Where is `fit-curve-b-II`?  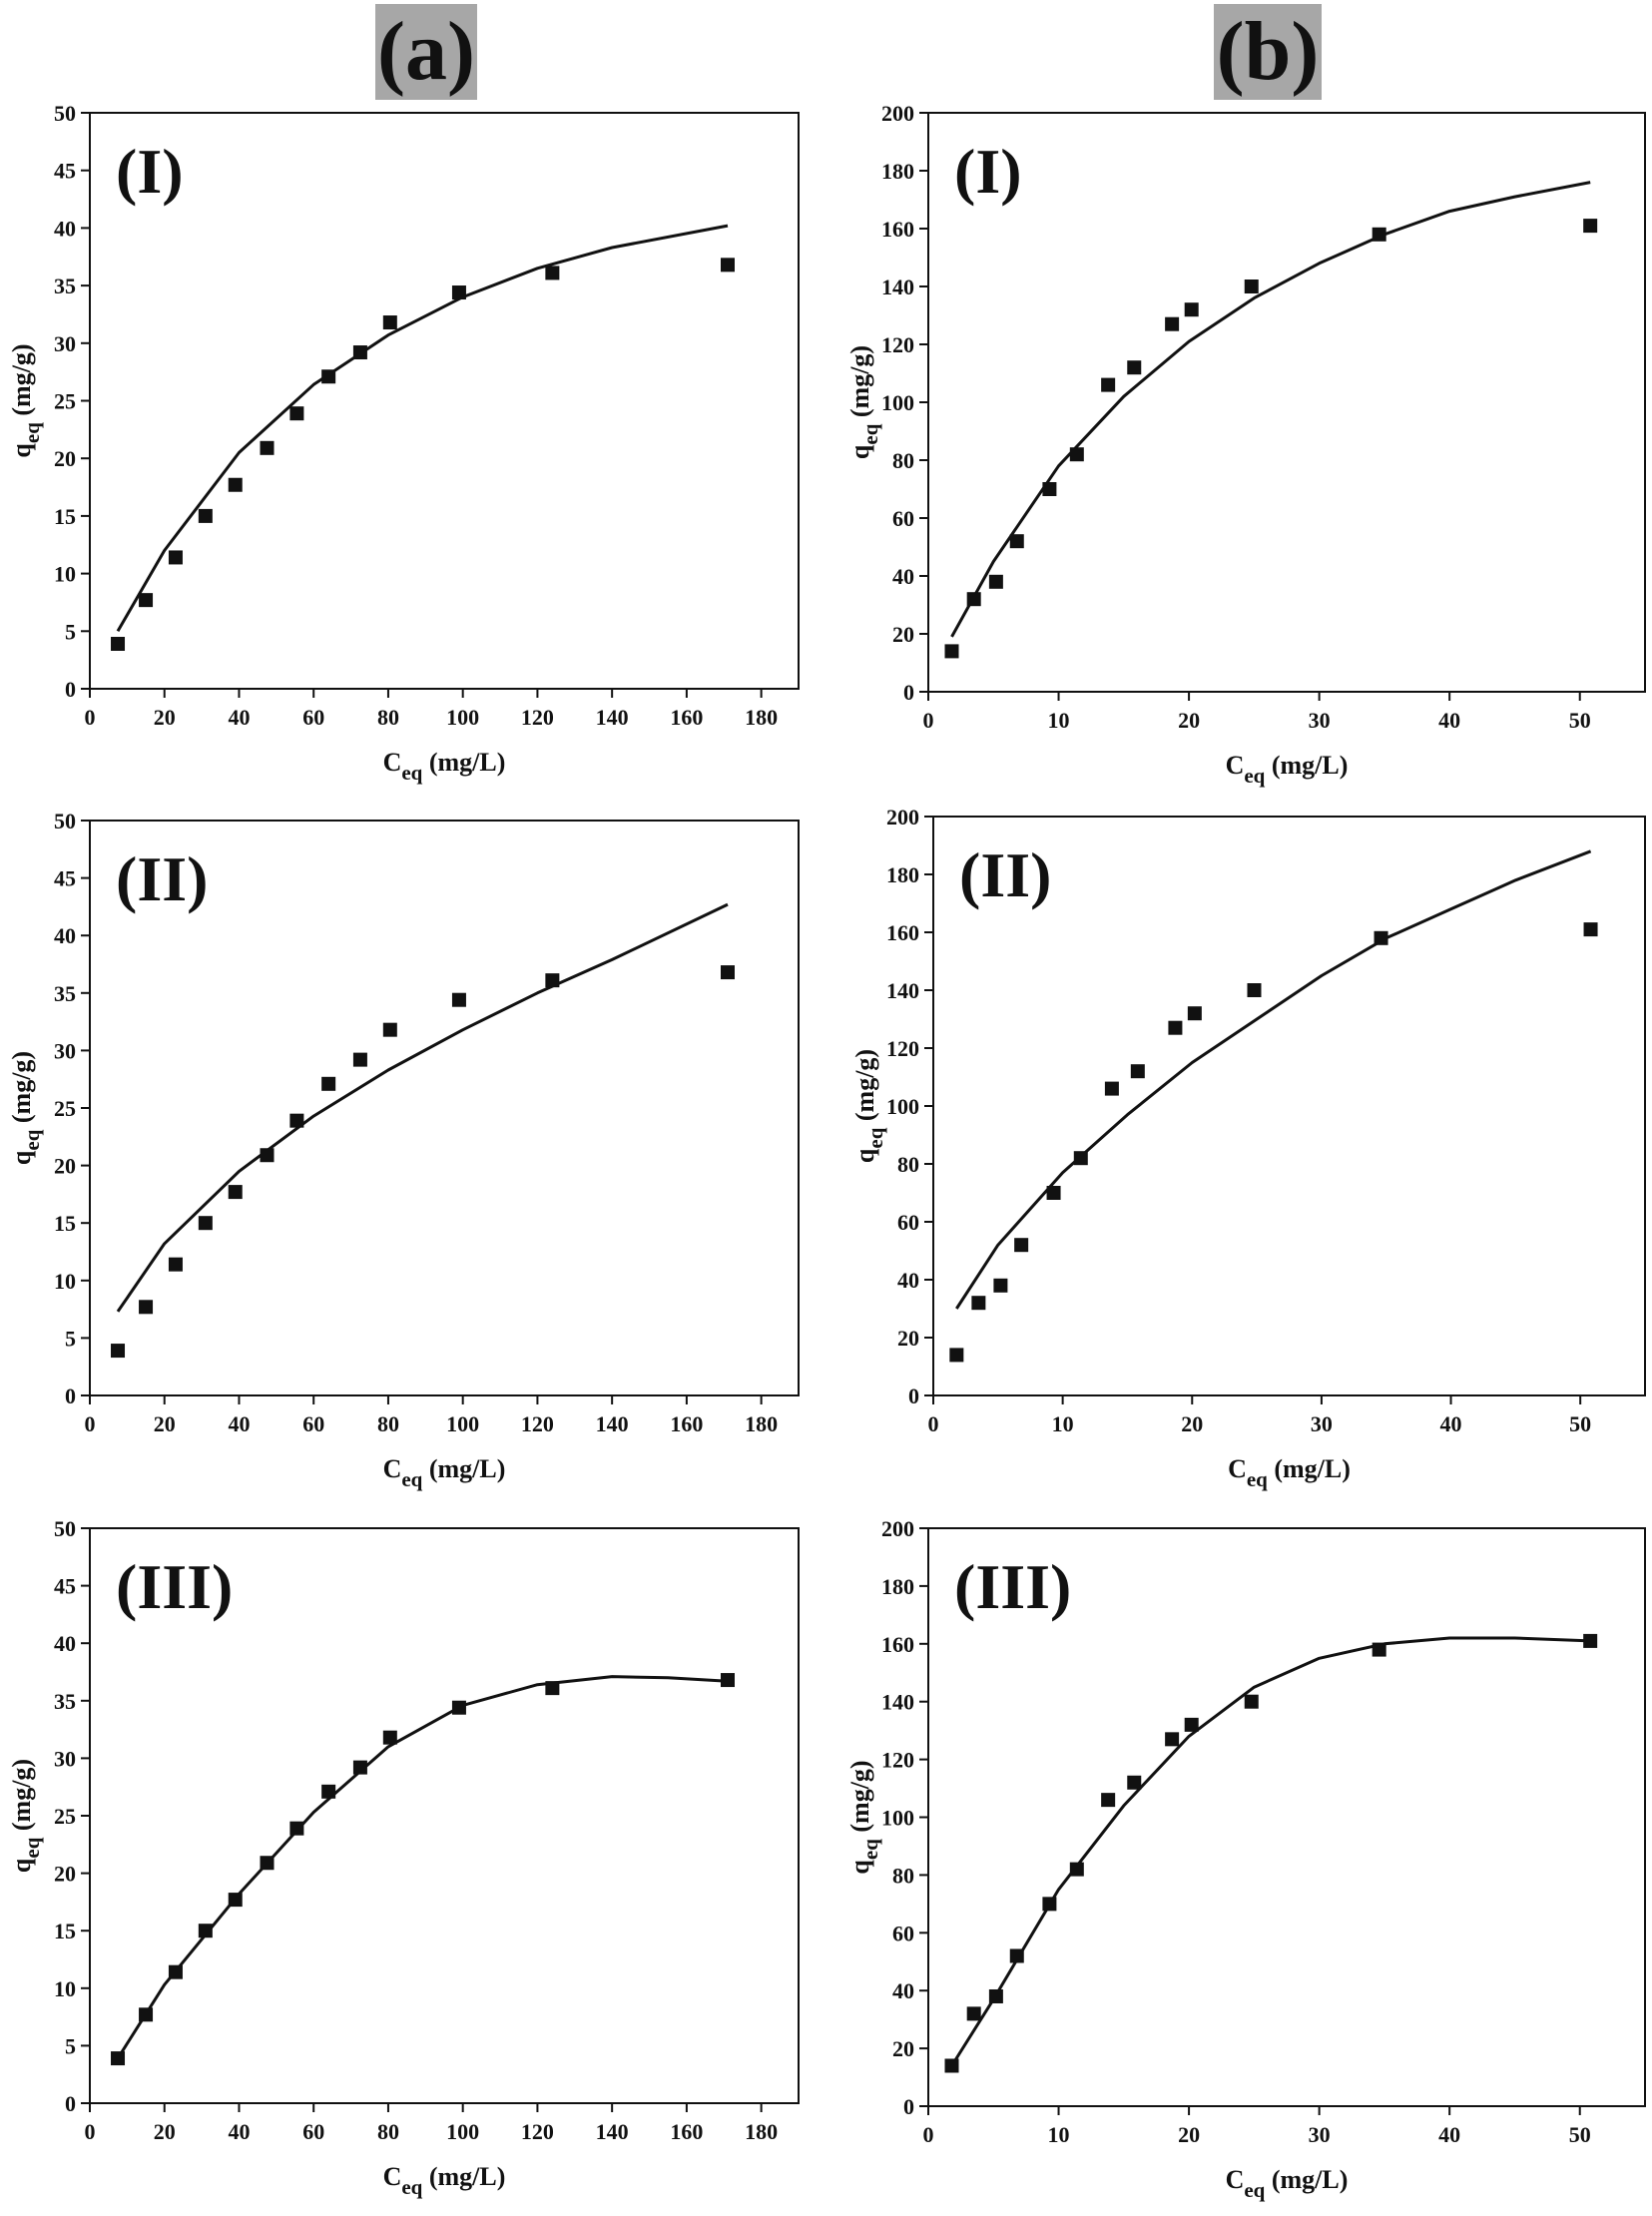 fit-curve-b-II is located at coordinates (1273, 1079).